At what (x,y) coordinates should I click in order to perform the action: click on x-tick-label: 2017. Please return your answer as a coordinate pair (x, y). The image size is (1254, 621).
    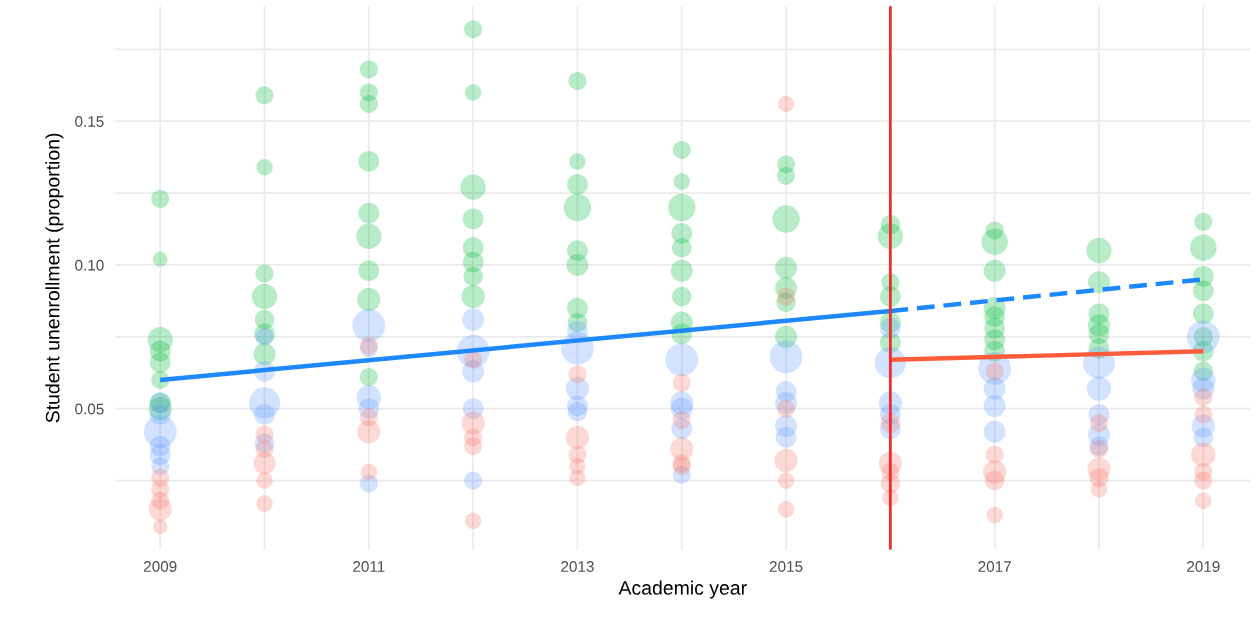
    Looking at the image, I should click on (994, 566).